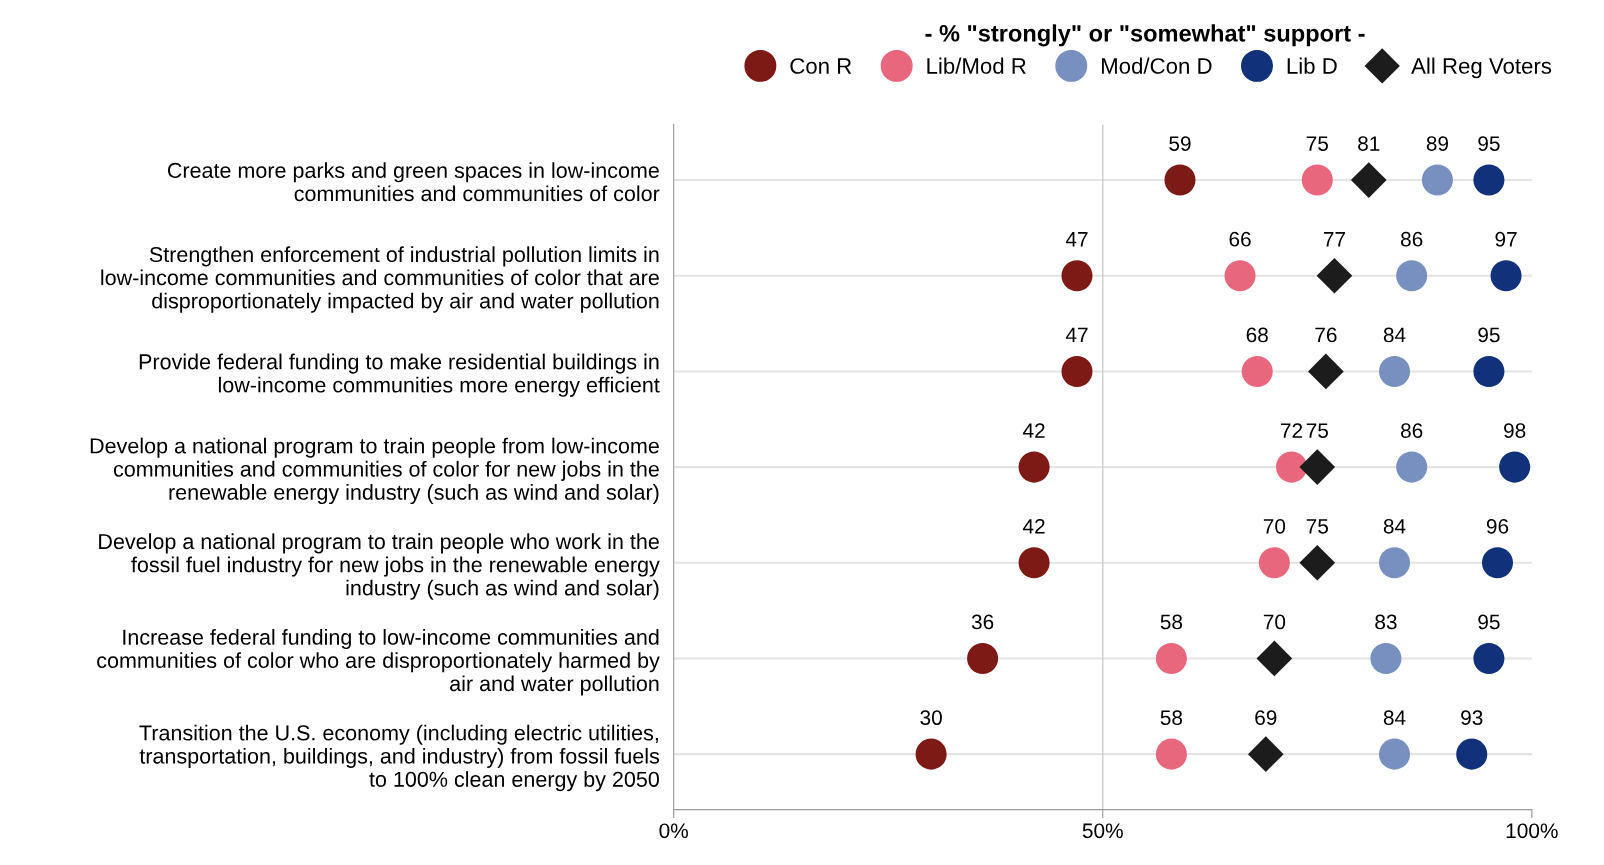 The height and width of the screenshot is (865, 1604). Describe the element at coordinates (931, 718) in the screenshot. I see `data-label: 30` at that location.